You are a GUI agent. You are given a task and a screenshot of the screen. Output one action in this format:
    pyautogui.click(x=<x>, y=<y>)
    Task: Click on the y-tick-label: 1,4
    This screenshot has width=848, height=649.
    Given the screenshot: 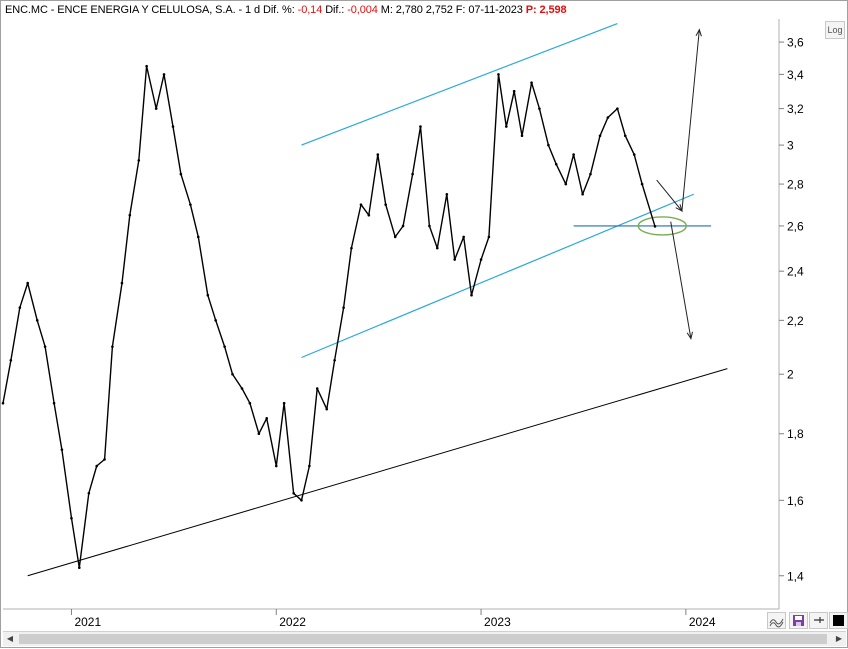 What is the action you would take?
    pyautogui.click(x=795, y=576)
    